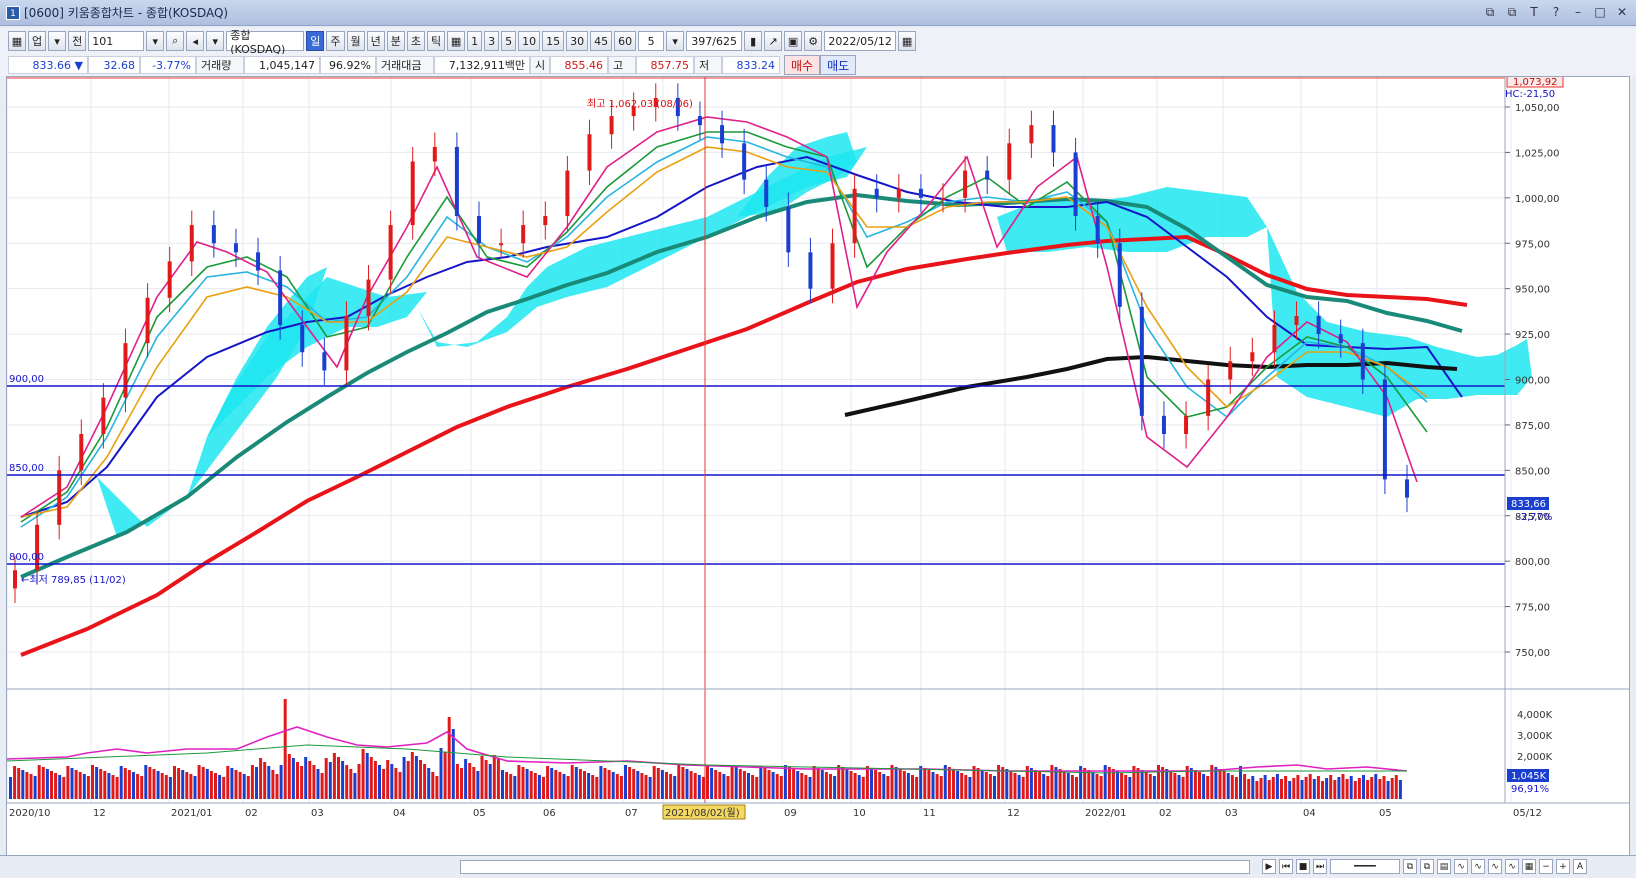  I want to click on market-select: 업, so click(37, 41).